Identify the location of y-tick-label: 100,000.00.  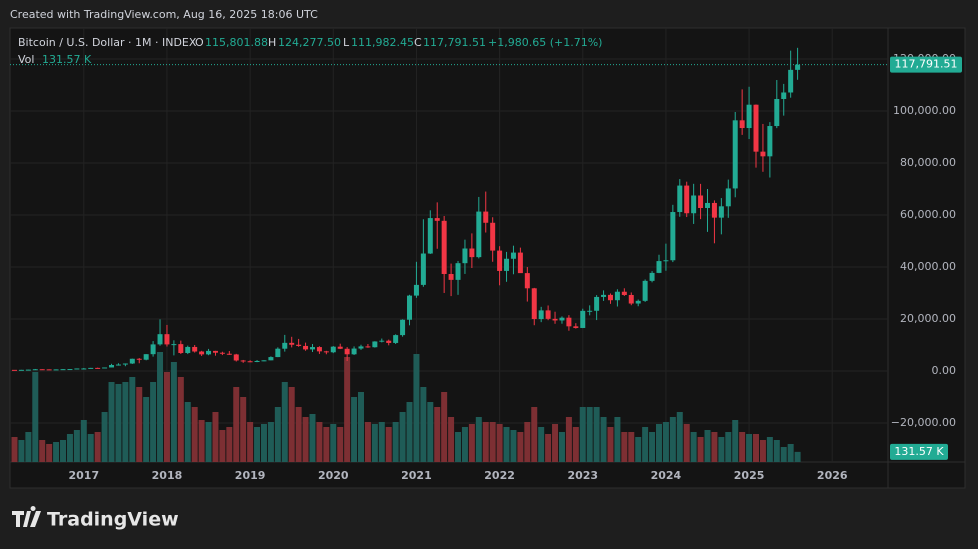
(924, 110).